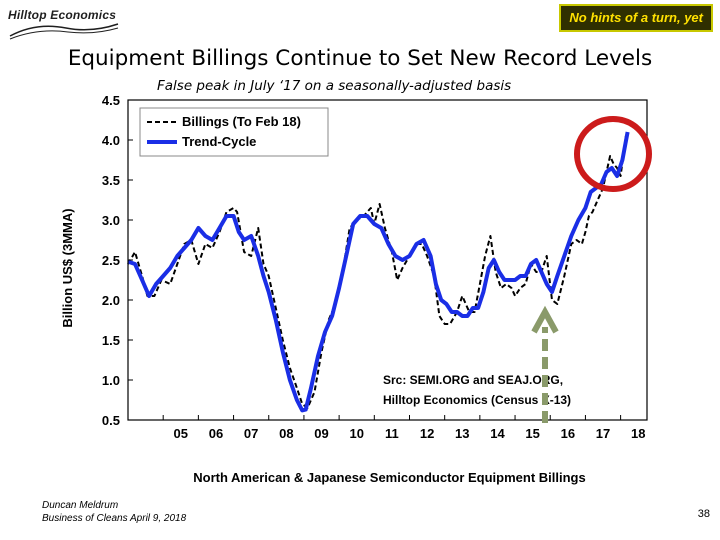 The image size is (720, 540). I want to click on x-tick-label: 05, so click(181, 433).